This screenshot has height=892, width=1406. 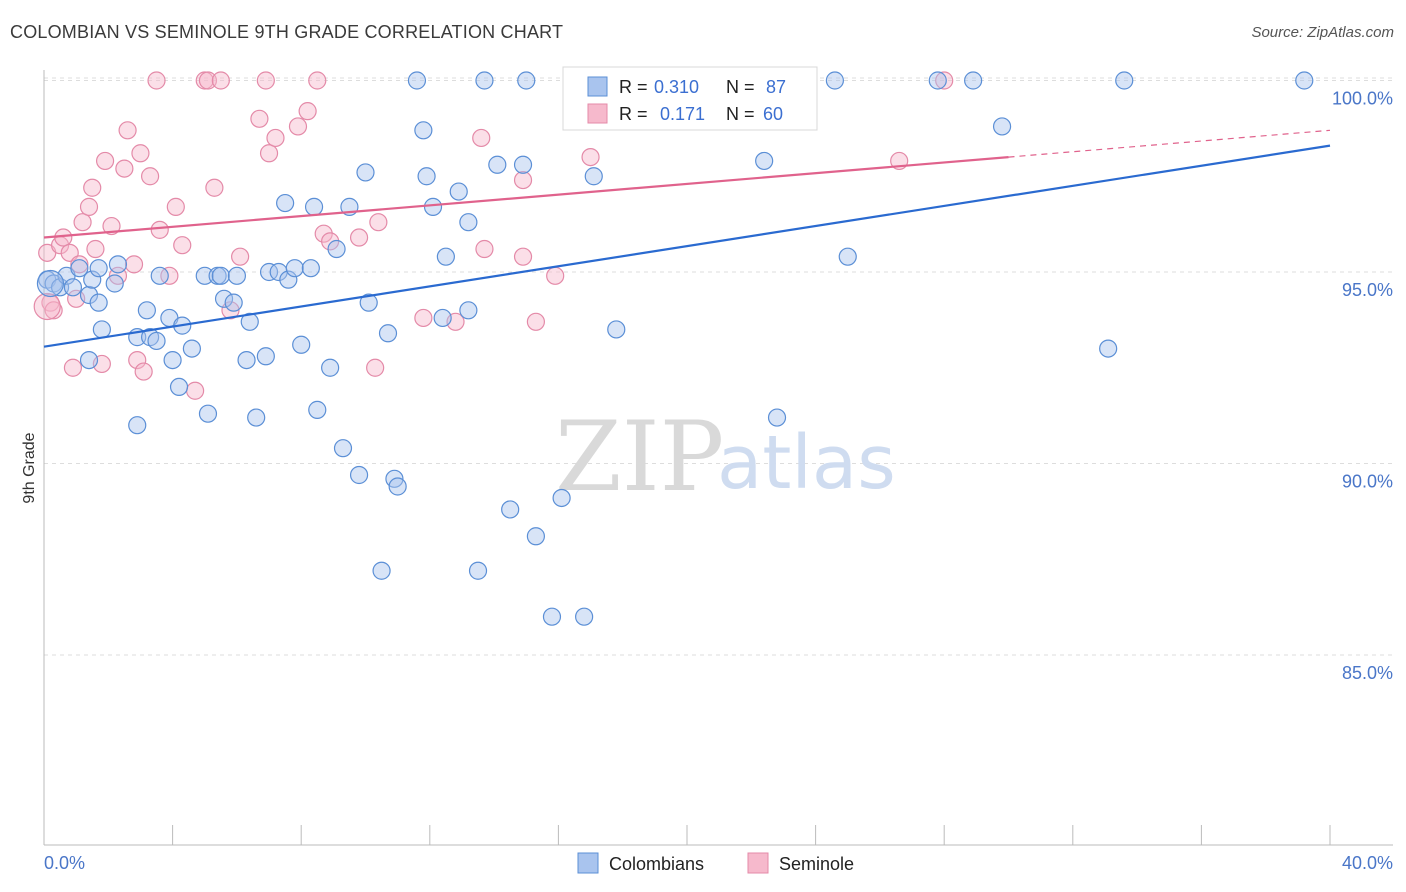 I want to click on y-tick-label: 85.0%, so click(x=1367, y=673).